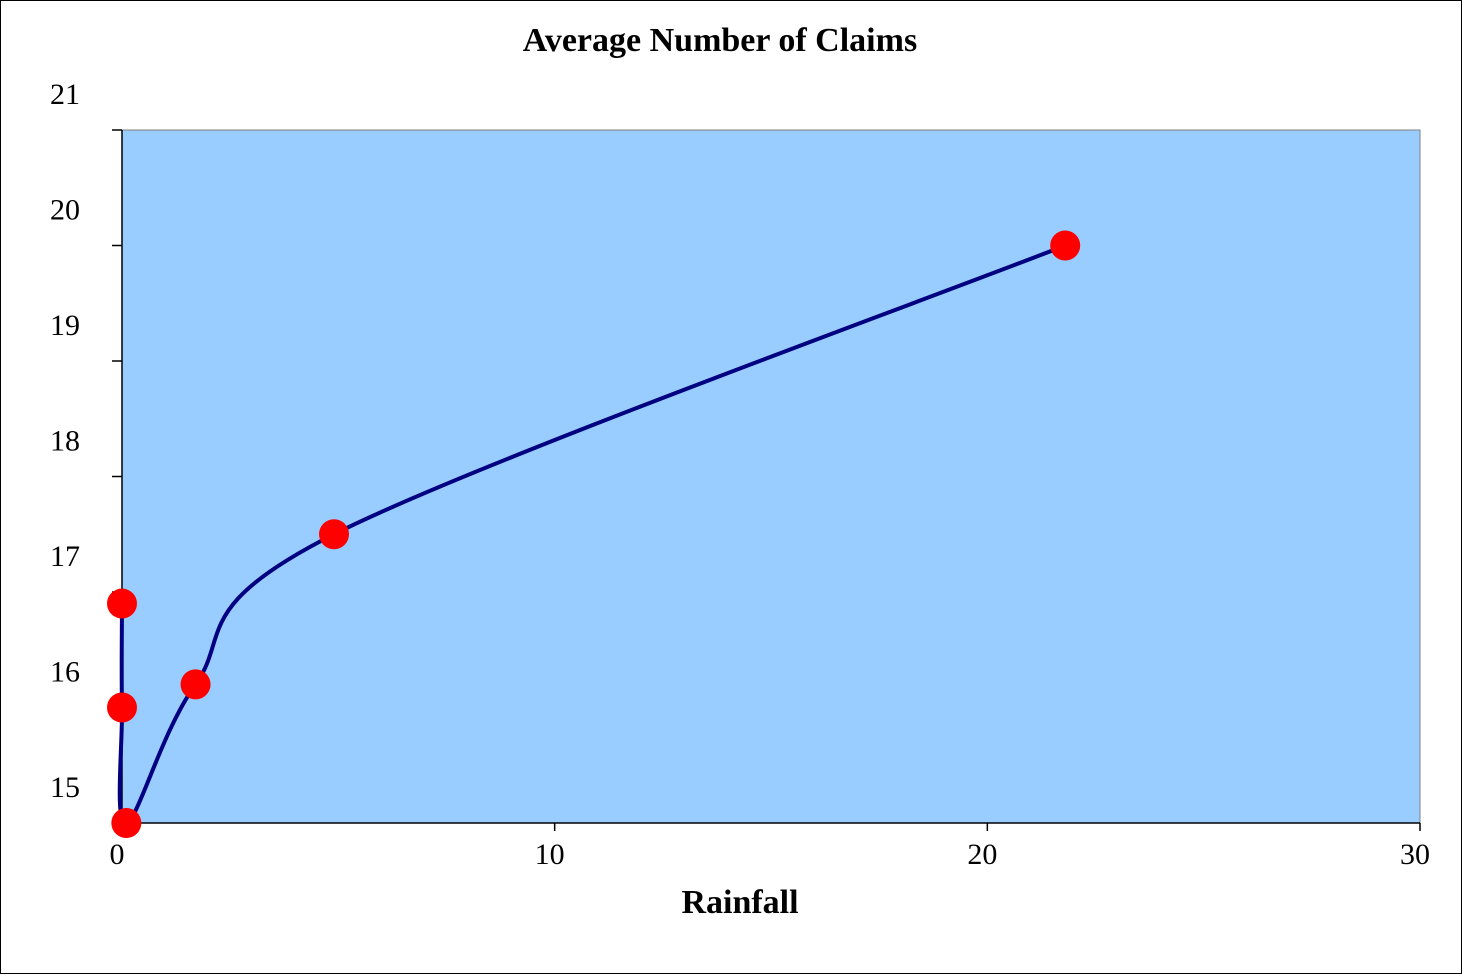 The width and height of the screenshot is (1462, 974). What do you see at coordinates (550, 854) in the screenshot?
I see `x-tick-label: 10` at bounding box center [550, 854].